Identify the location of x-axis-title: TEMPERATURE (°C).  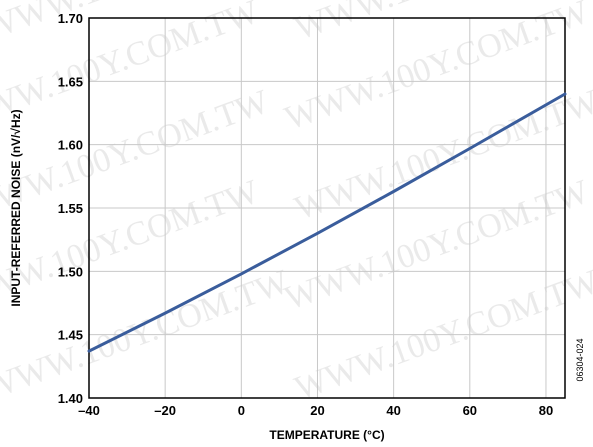
(326, 435).